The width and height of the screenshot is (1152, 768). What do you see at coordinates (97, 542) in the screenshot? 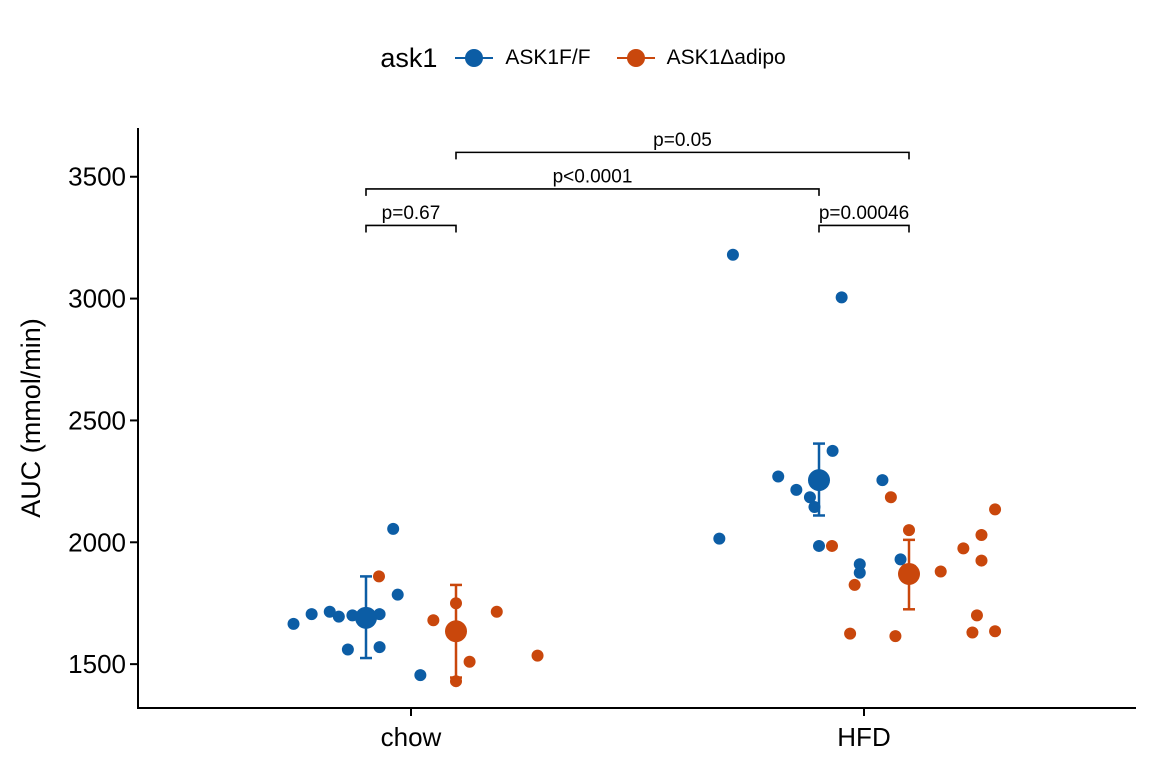
I see `y-tick-label: 2000` at bounding box center [97, 542].